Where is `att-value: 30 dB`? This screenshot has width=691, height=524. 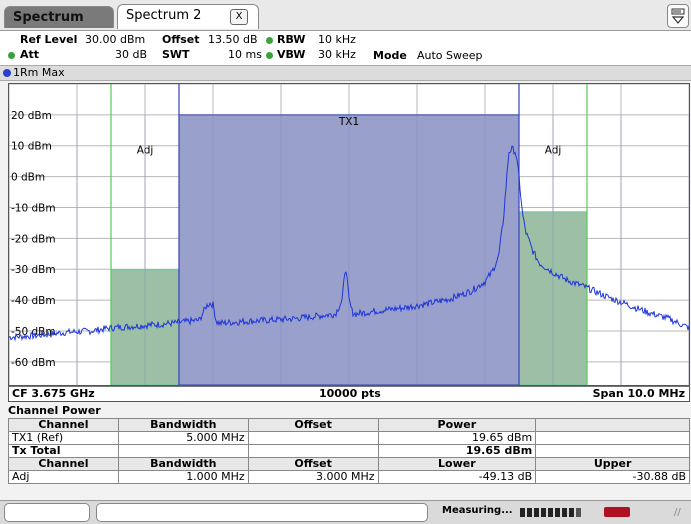 att-value: 30 dB is located at coordinates (131, 54).